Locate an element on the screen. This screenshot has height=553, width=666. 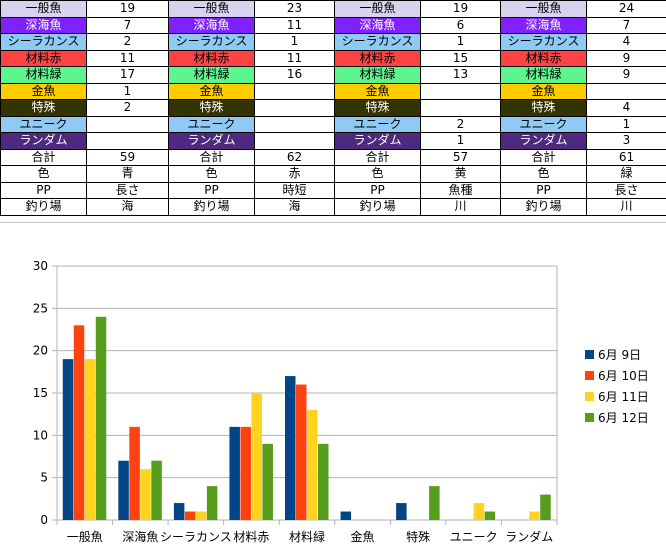
value-cell: 62 is located at coordinates (295, 157).